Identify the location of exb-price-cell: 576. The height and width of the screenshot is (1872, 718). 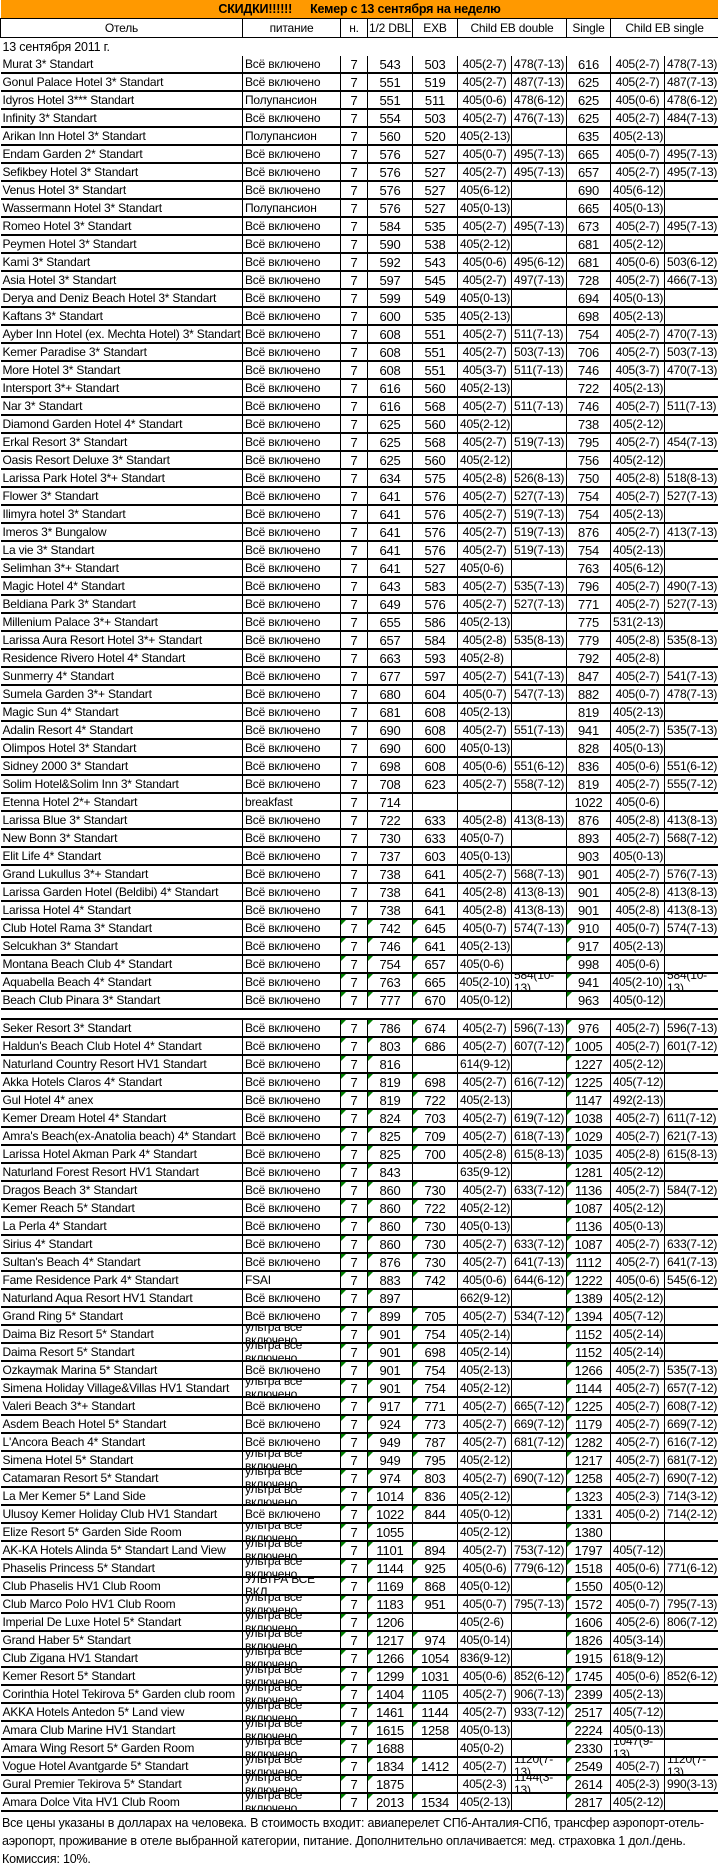
(435, 514).